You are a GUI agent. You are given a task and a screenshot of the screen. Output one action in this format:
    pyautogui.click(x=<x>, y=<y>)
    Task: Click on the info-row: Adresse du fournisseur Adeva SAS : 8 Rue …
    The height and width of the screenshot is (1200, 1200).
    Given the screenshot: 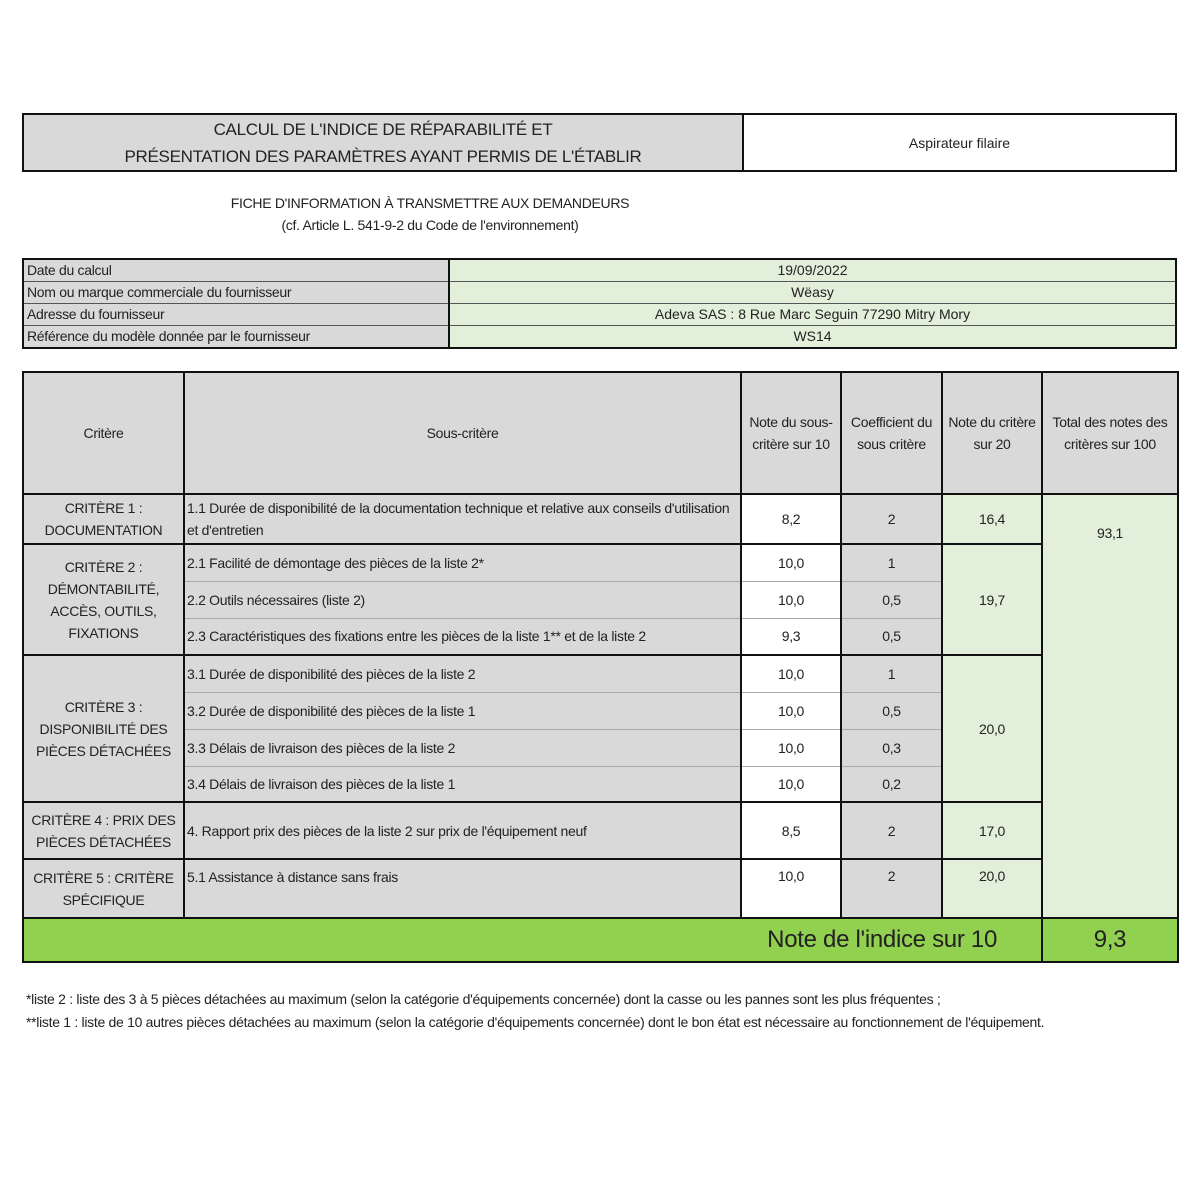 What is the action you would take?
    pyautogui.click(x=599, y=314)
    